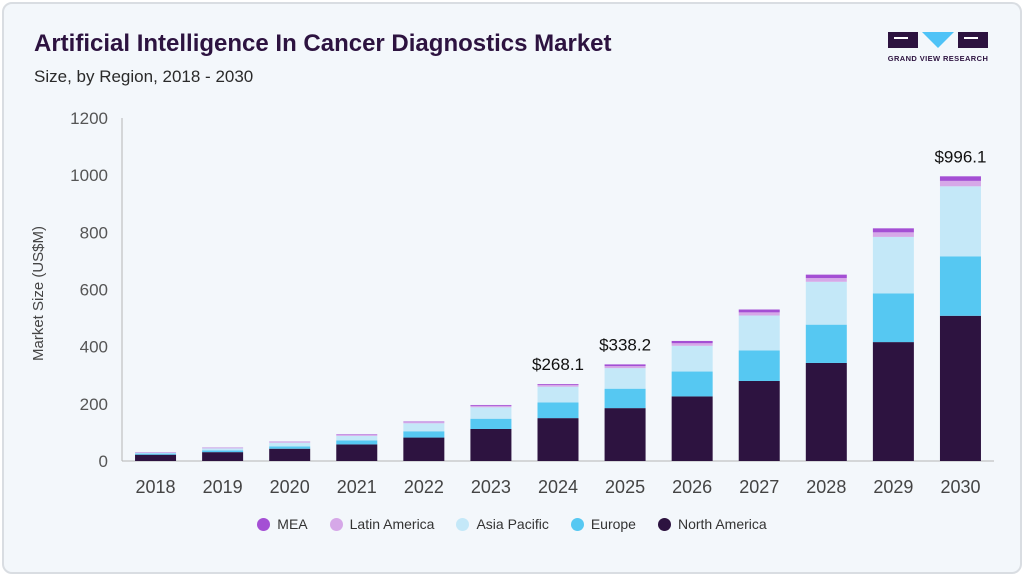 Image resolution: width=1024 pixels, height=576 pixels. Describe the element at coordinates (938, 58) in the screenshot. I see `logo-brand-text: GRAND VIEW RESEARCH` at that location.